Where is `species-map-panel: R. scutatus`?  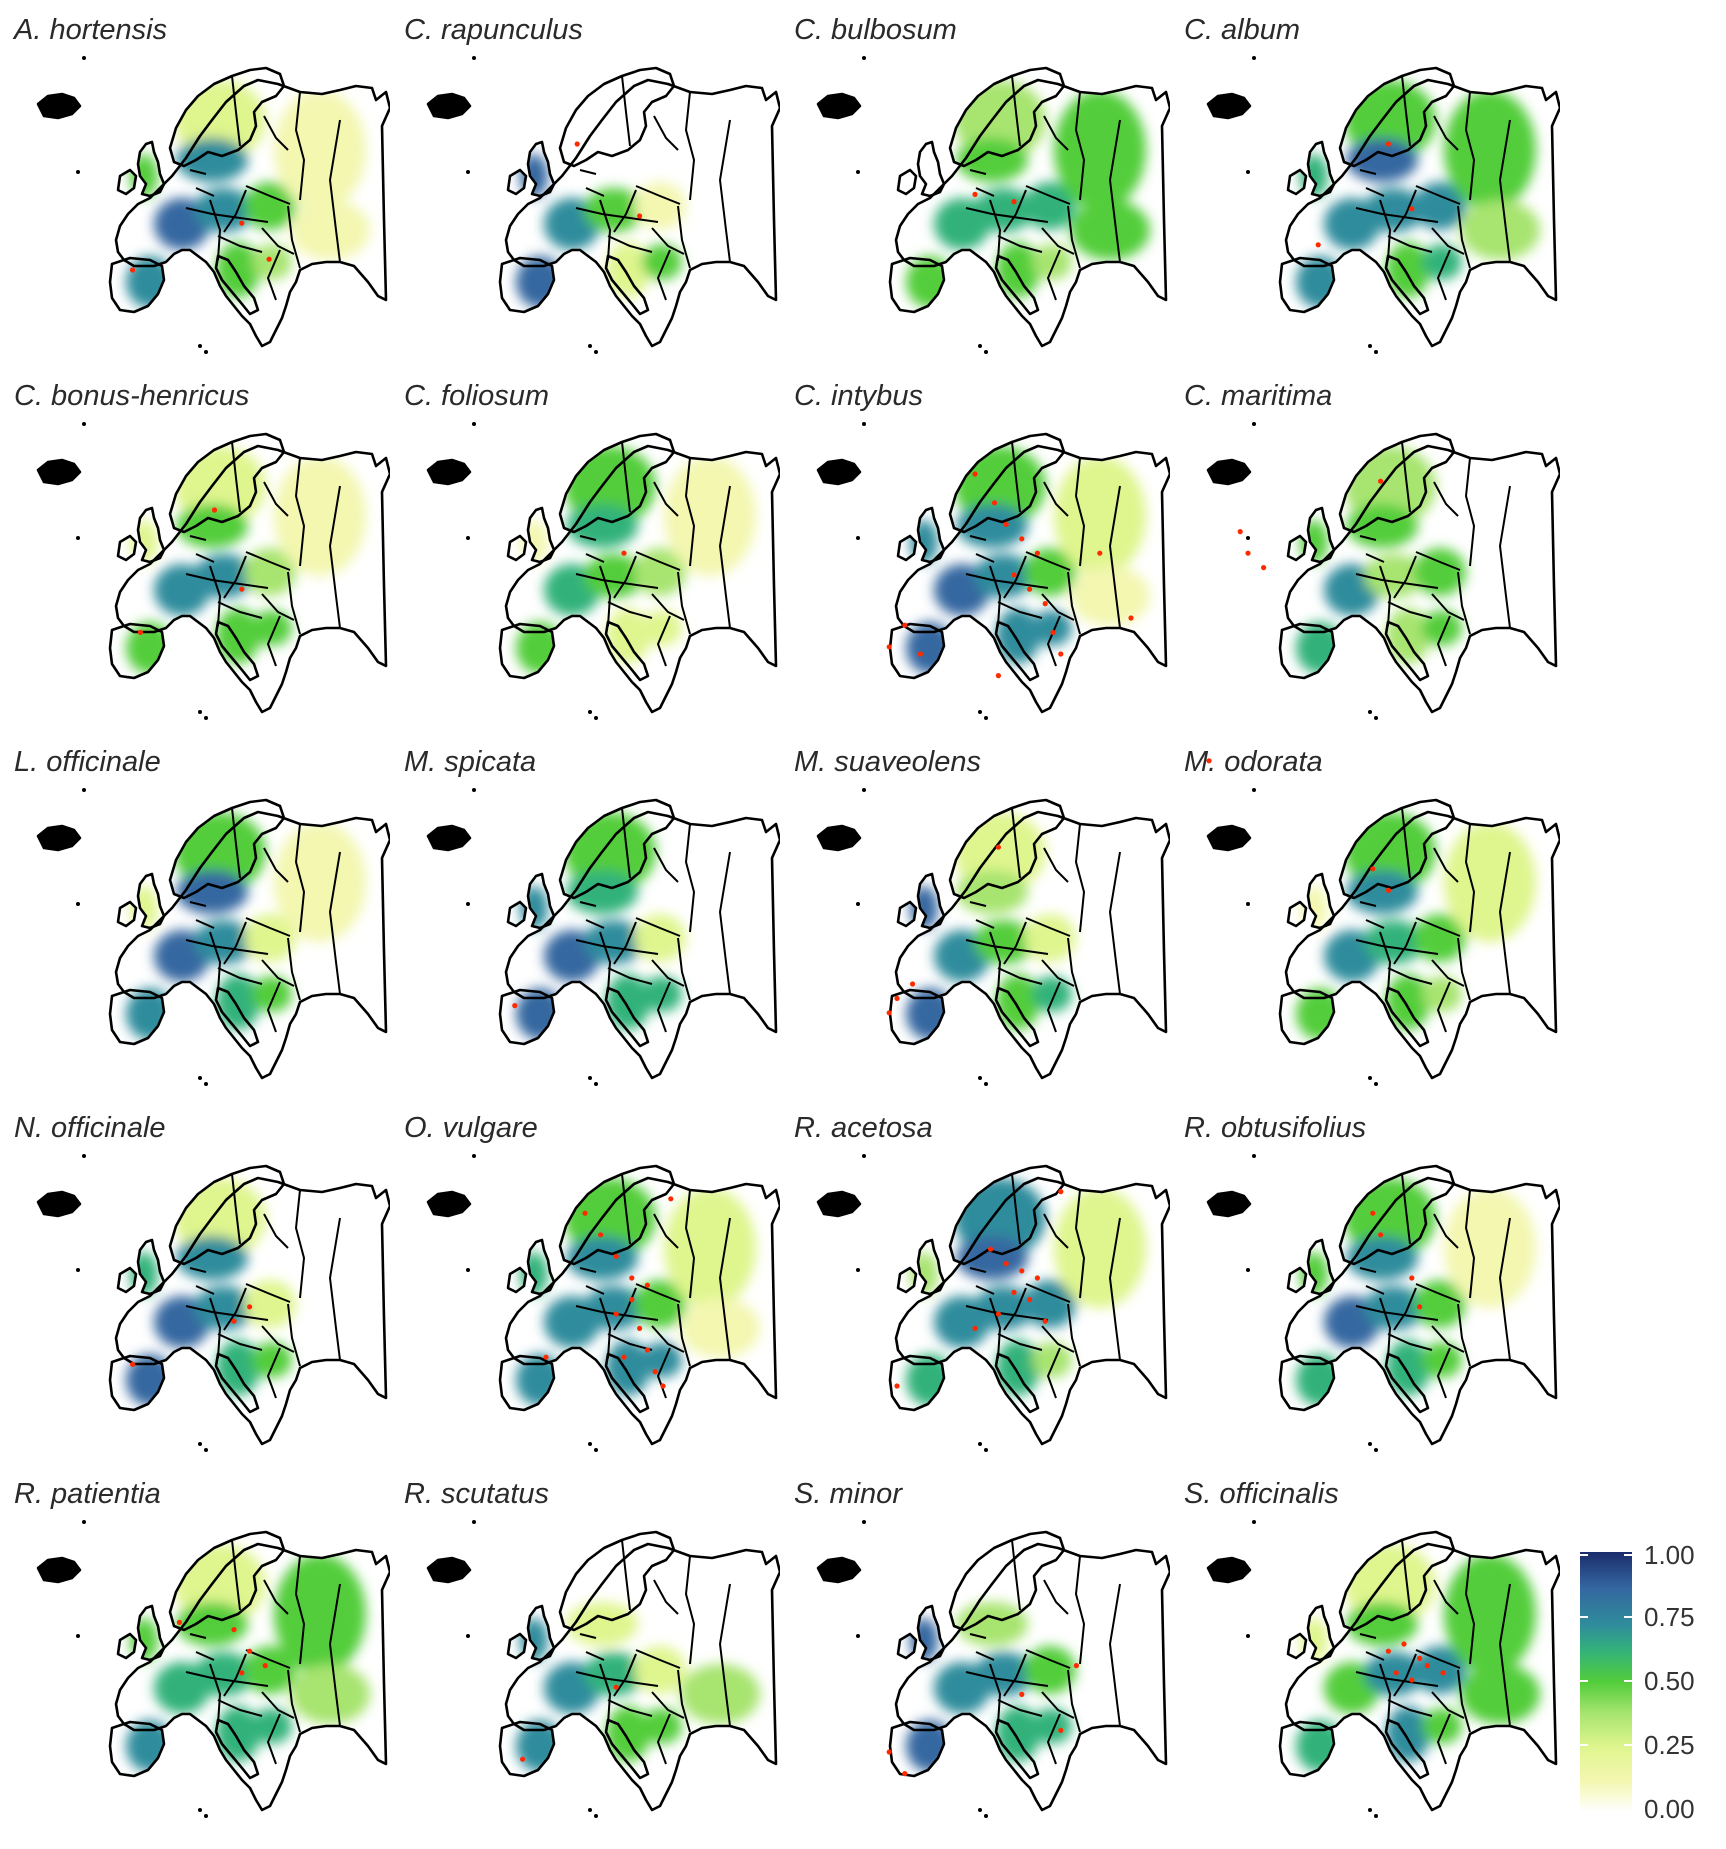
species-map-panel: R. scutatus is located at coordinates (585, 1644).